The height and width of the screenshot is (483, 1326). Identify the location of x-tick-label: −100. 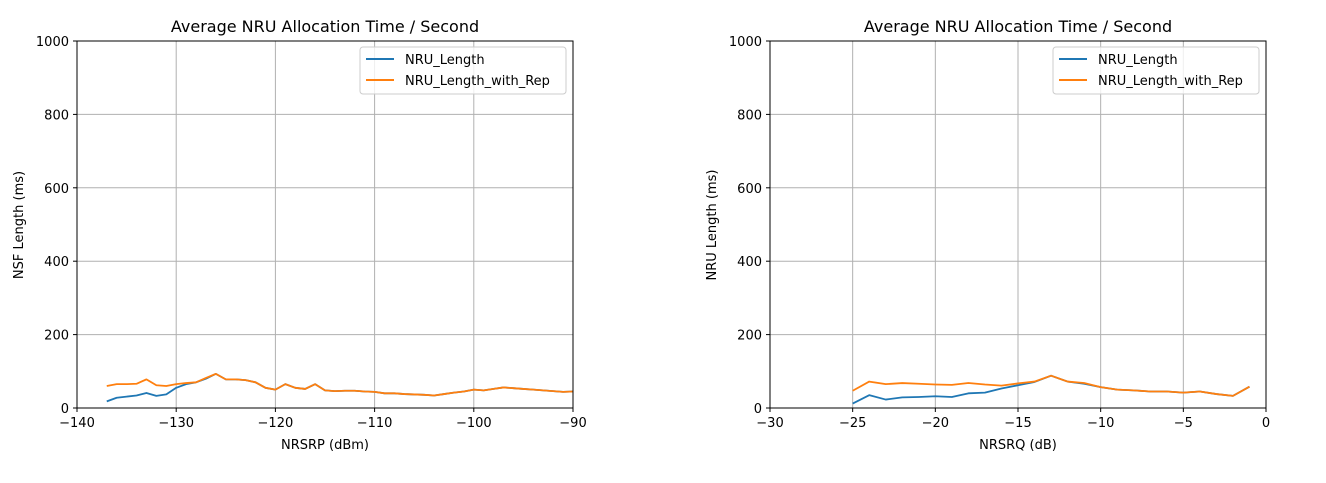
(474, 423).